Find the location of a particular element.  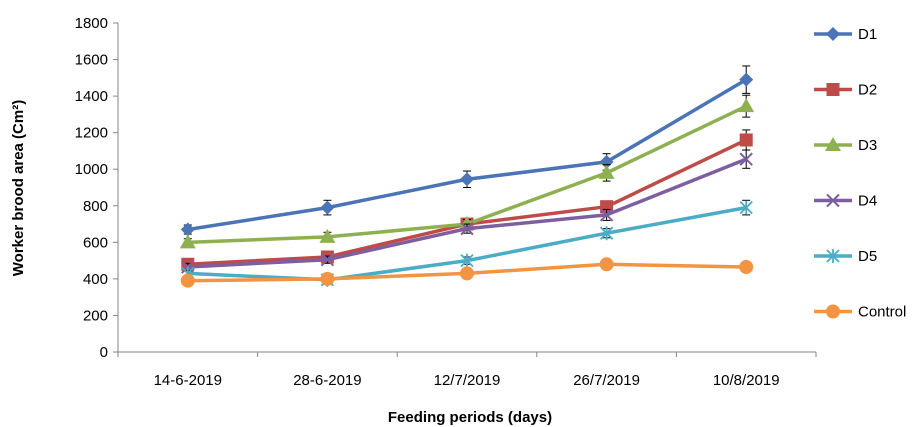

y-tick-label: 1800 is located at coordinates (91, 23).